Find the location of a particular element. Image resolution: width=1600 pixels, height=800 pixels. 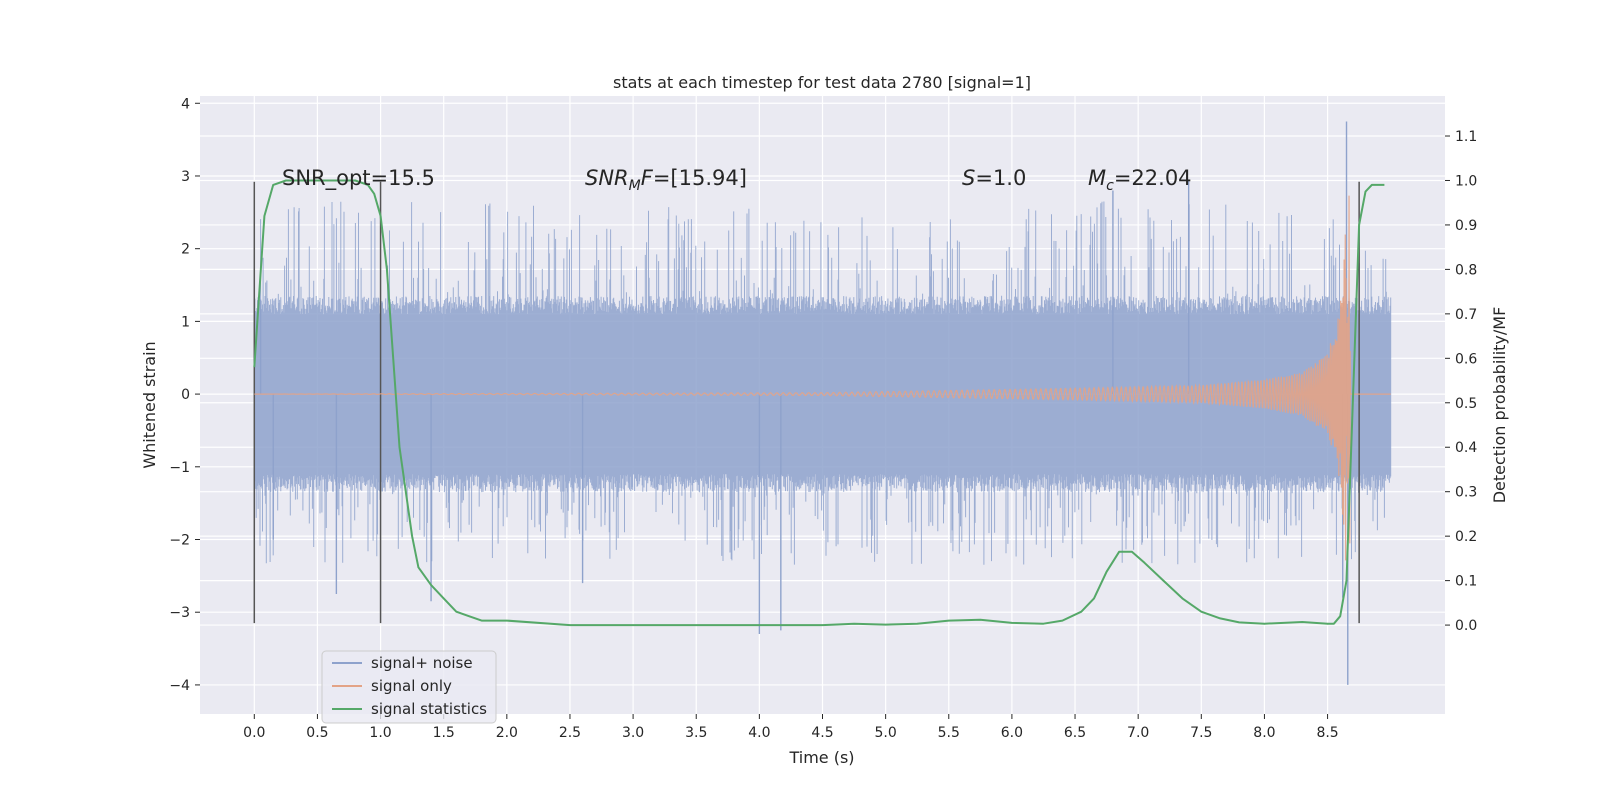

x-tick-label-7: 3.5 is located at coordinates (696, 733).